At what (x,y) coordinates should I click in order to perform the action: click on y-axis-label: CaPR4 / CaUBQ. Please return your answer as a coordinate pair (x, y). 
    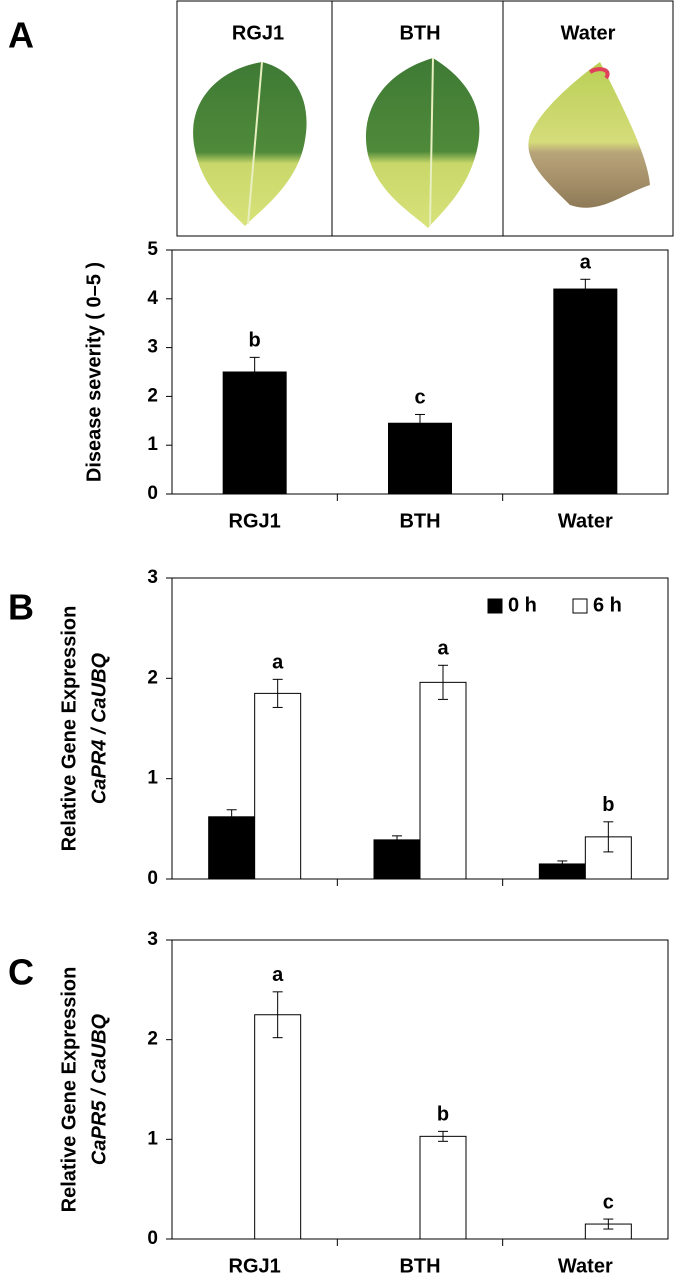
    Looking at the image, I should click on (99, 728).